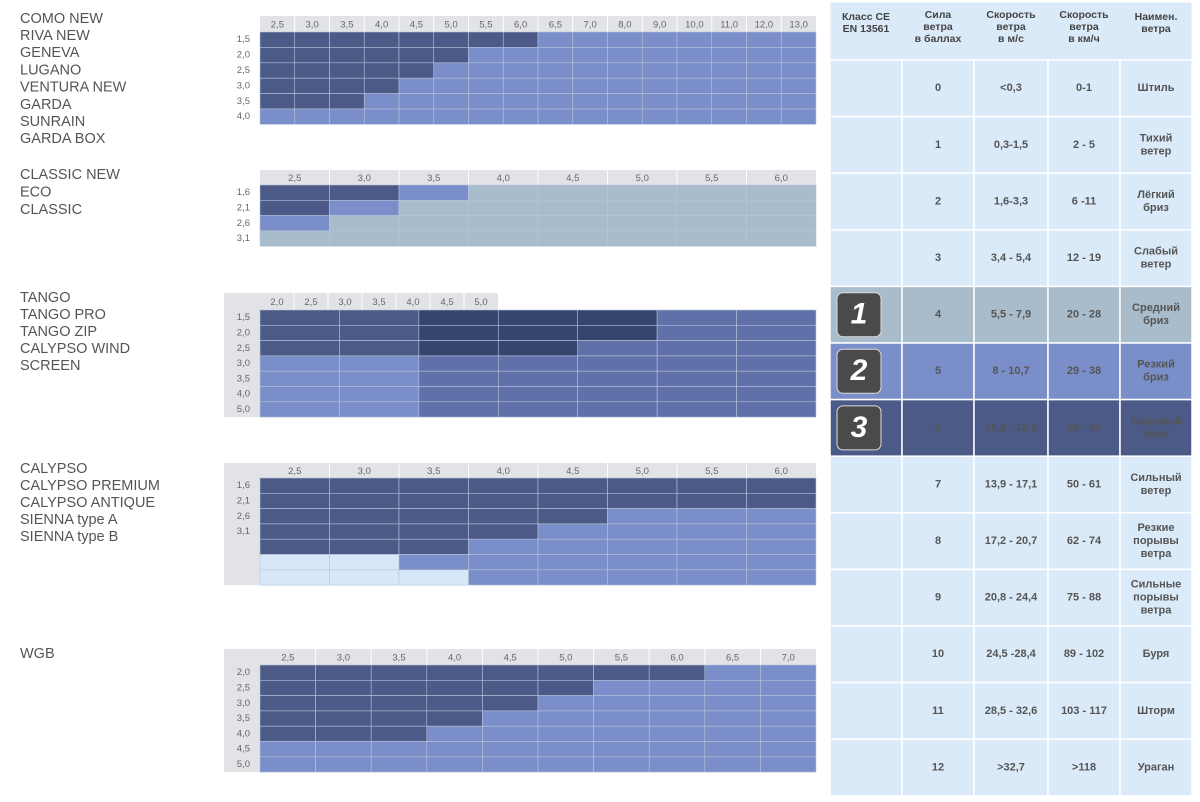 The height and width of the screenshot is (802, 1200). What do you see at coordinates (243, 531) in the screenshot?
I see `row-label: 3,1` at bounding box center [243, 531].